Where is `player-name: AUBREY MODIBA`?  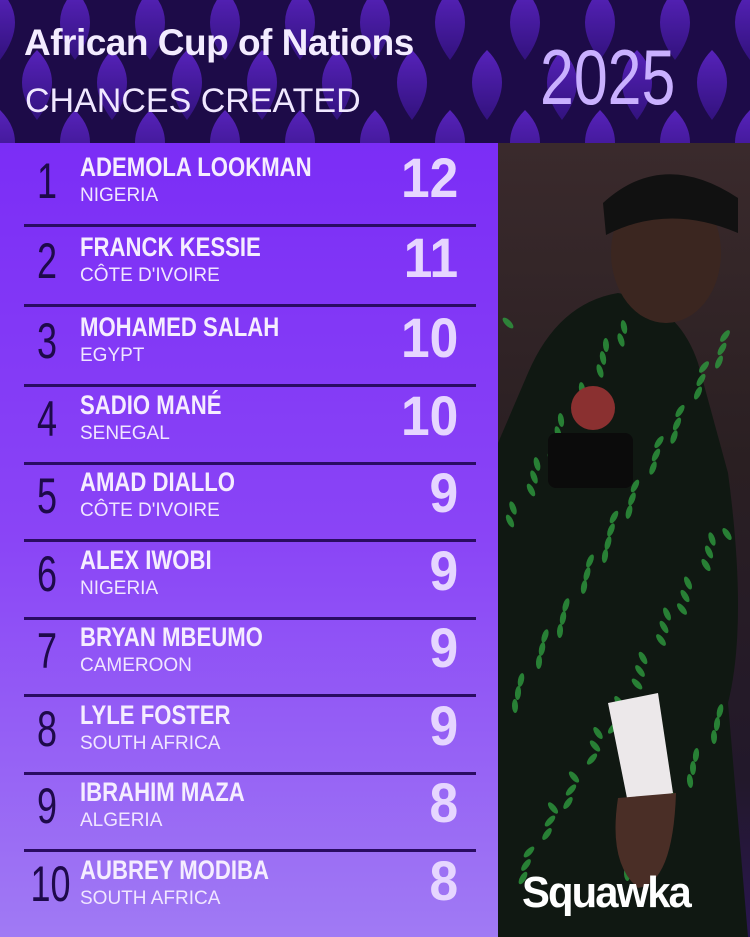 player-name: AUBREY MODIBA is located at coordinates (175, 870).